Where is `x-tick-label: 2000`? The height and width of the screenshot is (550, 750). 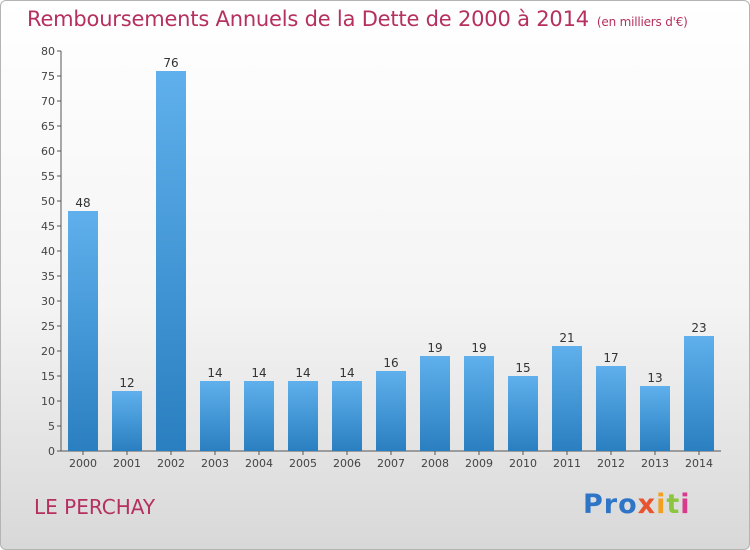 x-tick-label: 2000 is located at coordinates (83, 463).